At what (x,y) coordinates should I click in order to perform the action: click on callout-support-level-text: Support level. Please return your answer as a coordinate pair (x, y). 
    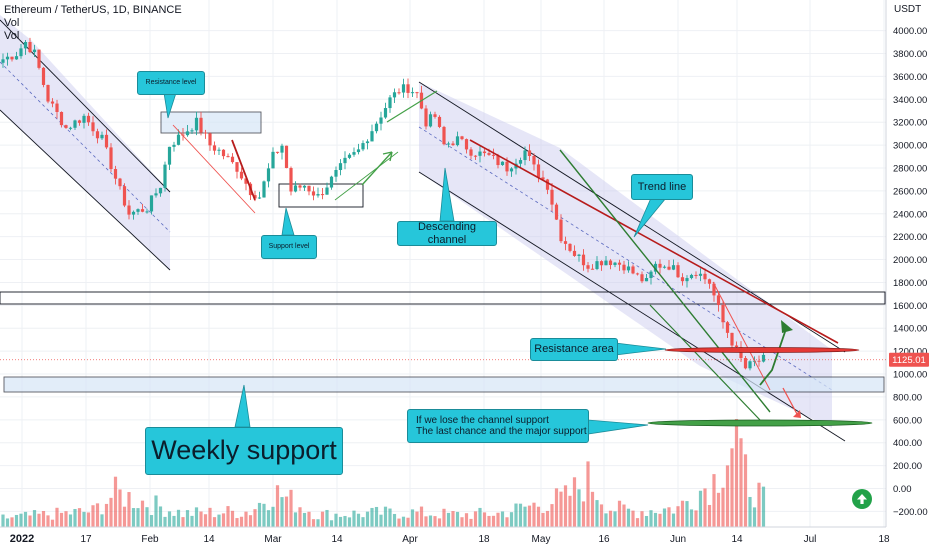
    Looking at the image, I should click on (289, 246).